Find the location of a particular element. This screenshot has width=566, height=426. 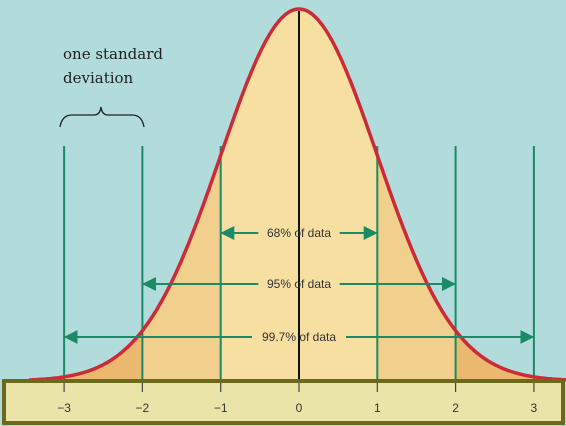

span-1: 68% of data is located at coordinates (299, 233).